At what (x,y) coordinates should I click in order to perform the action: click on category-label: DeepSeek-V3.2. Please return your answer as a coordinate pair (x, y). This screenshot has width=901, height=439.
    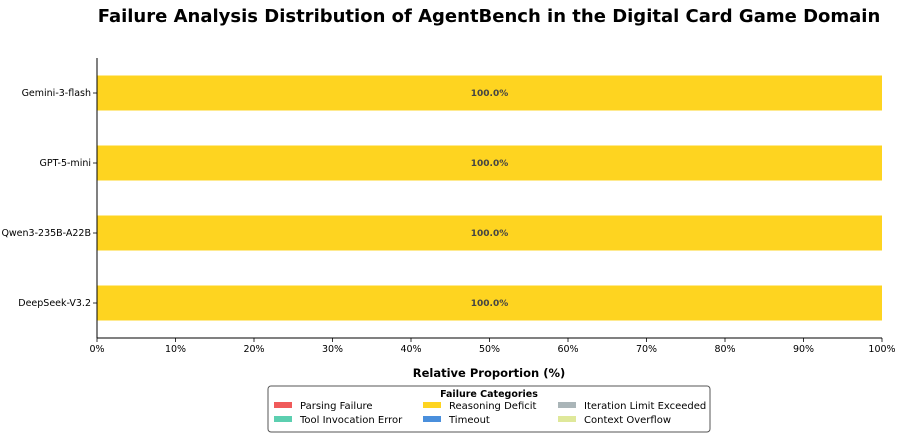
    Looking at the image, I should click on (54, 303).